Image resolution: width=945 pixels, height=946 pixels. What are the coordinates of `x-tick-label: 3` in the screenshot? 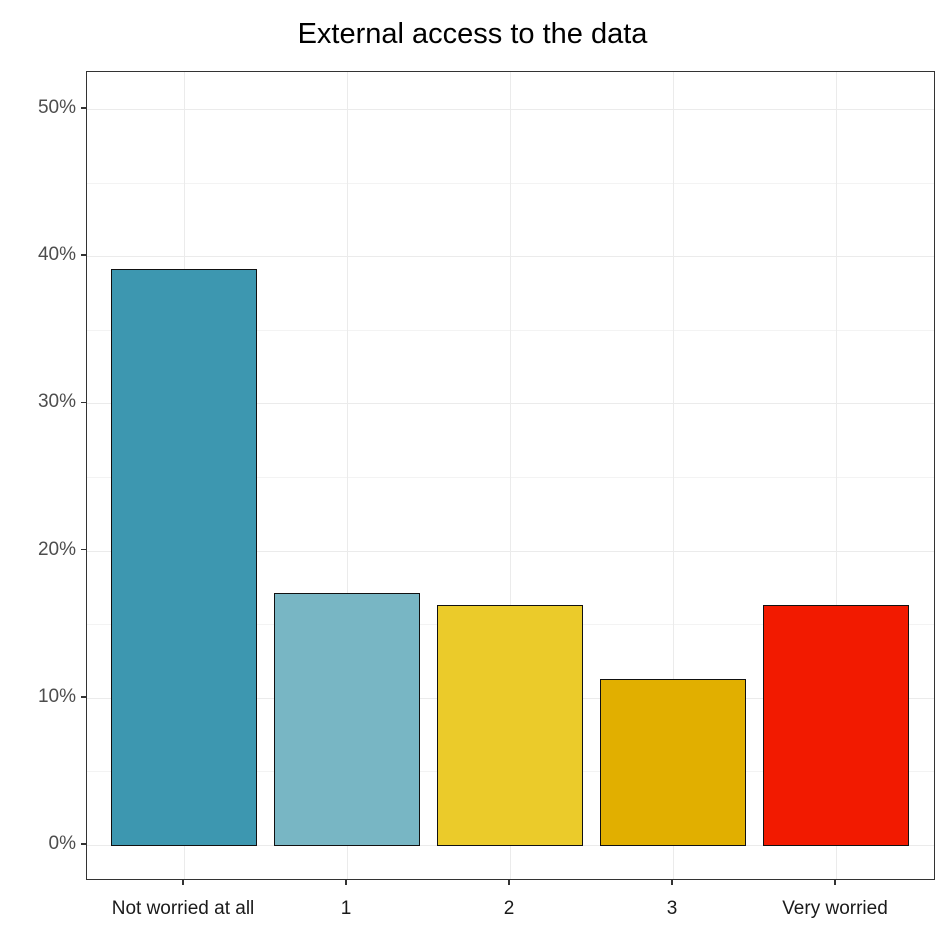 It's located at (672, 908).